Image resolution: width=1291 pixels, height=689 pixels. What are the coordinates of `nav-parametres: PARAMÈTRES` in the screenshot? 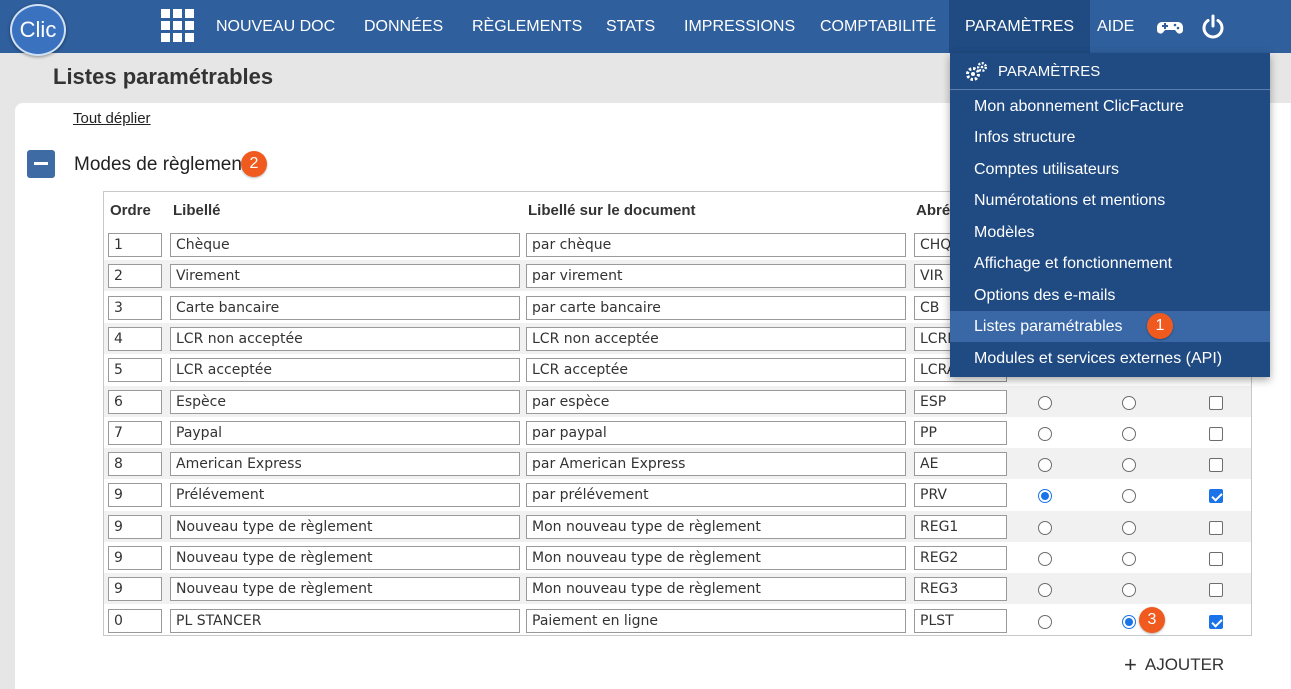 It's located at (1020, 26).